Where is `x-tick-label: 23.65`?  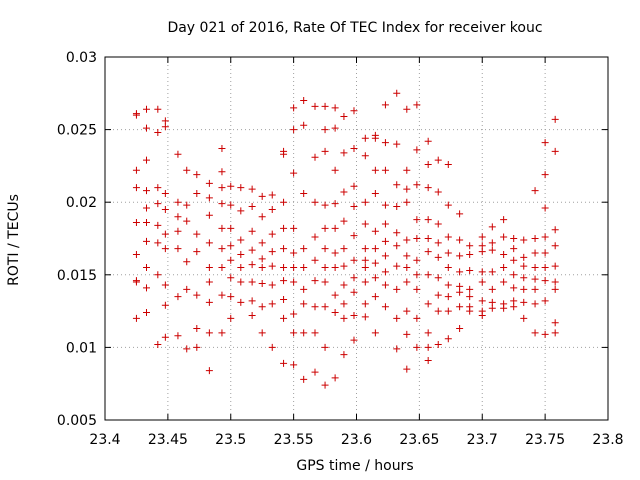
x-tick-label: 23.65 is located at coordinates (419, 440).